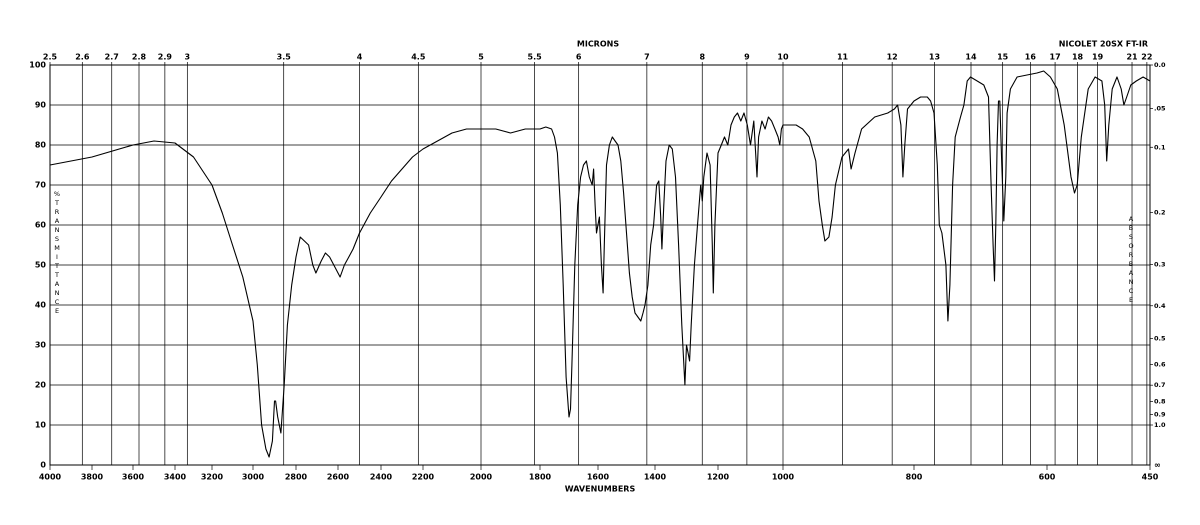 This screenshot has width=1200, height=525. What do you see at coordinates (1003, 57) in the screenshot?
I see `x2-tick-label: 15` at bounding box center [1003, 57].